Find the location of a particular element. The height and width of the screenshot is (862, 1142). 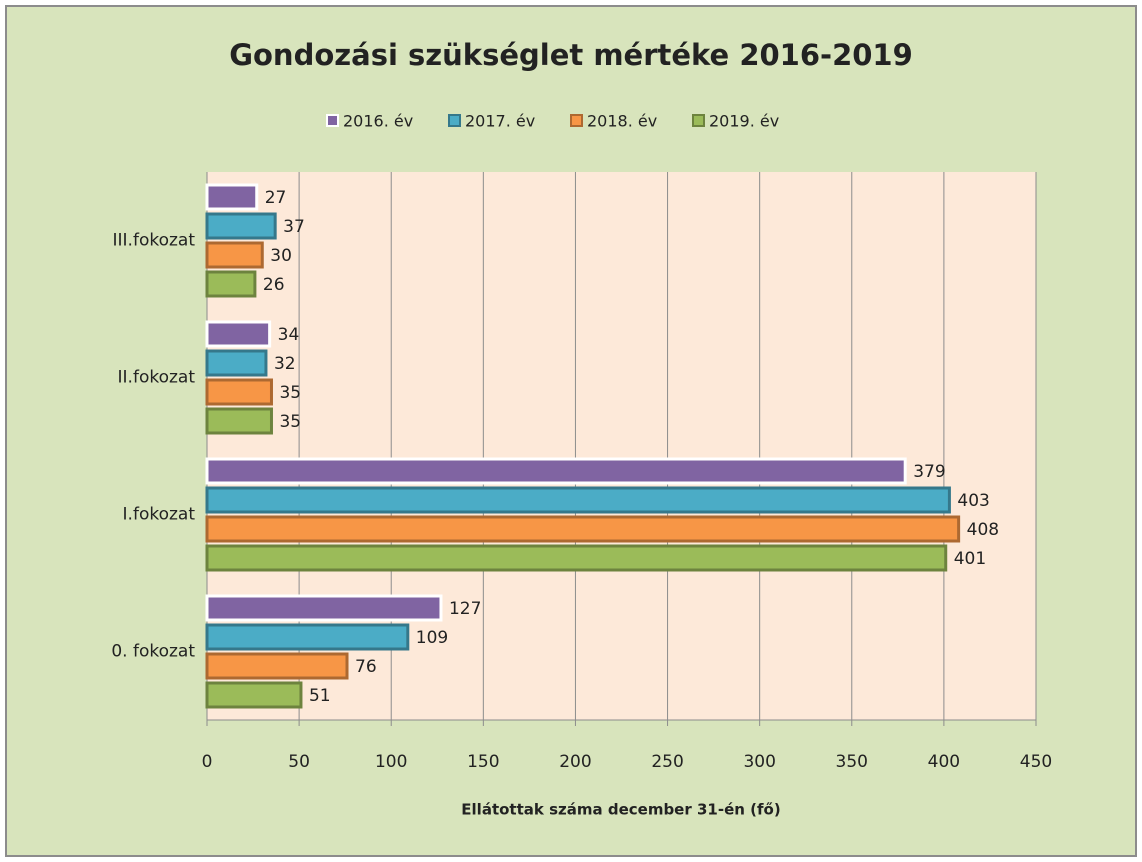

legend-label: 2018. év is located at coordinates (622, 121).